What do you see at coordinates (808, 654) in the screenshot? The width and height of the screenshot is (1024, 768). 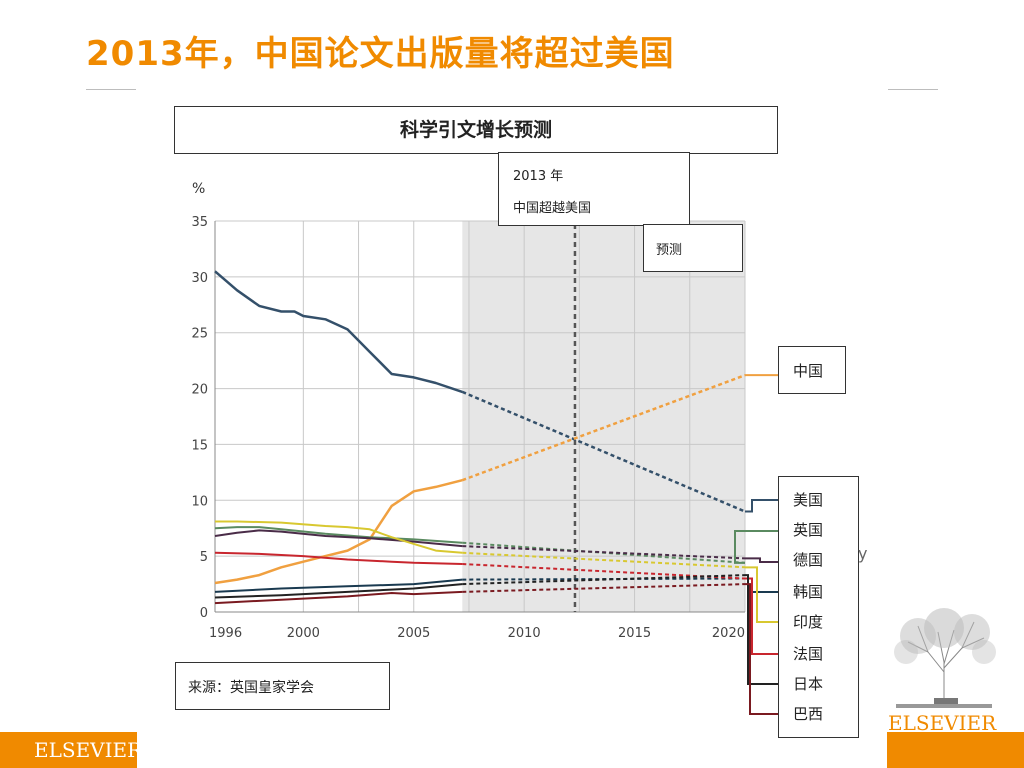 I see `legend-item-france: 法国` at bounding box center [808, 654].